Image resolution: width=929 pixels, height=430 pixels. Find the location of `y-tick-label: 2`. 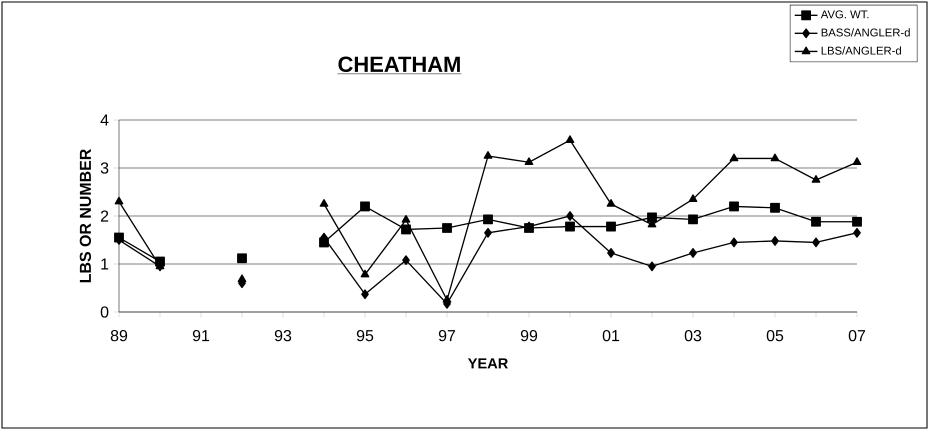

y-tick-label: 2 is located at coordinates (104, 216).